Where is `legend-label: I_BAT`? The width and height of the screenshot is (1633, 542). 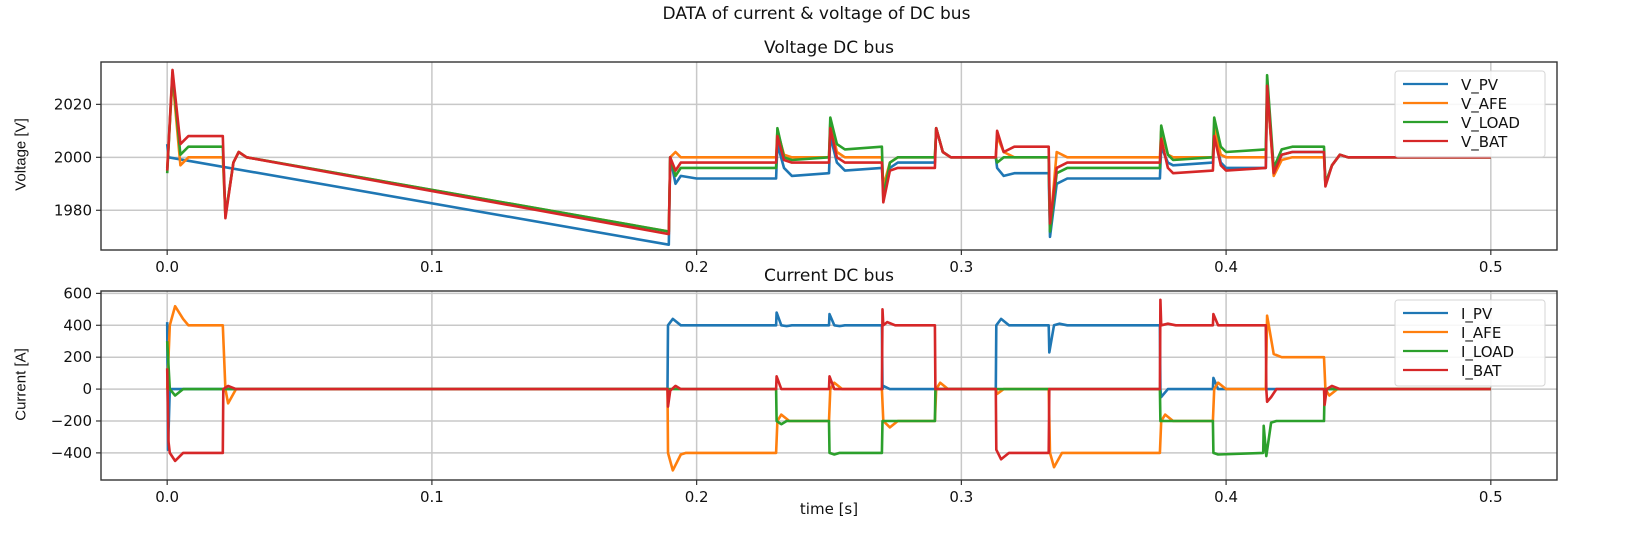 legend-label: I_BAT is located at coordinates (1481, 371).